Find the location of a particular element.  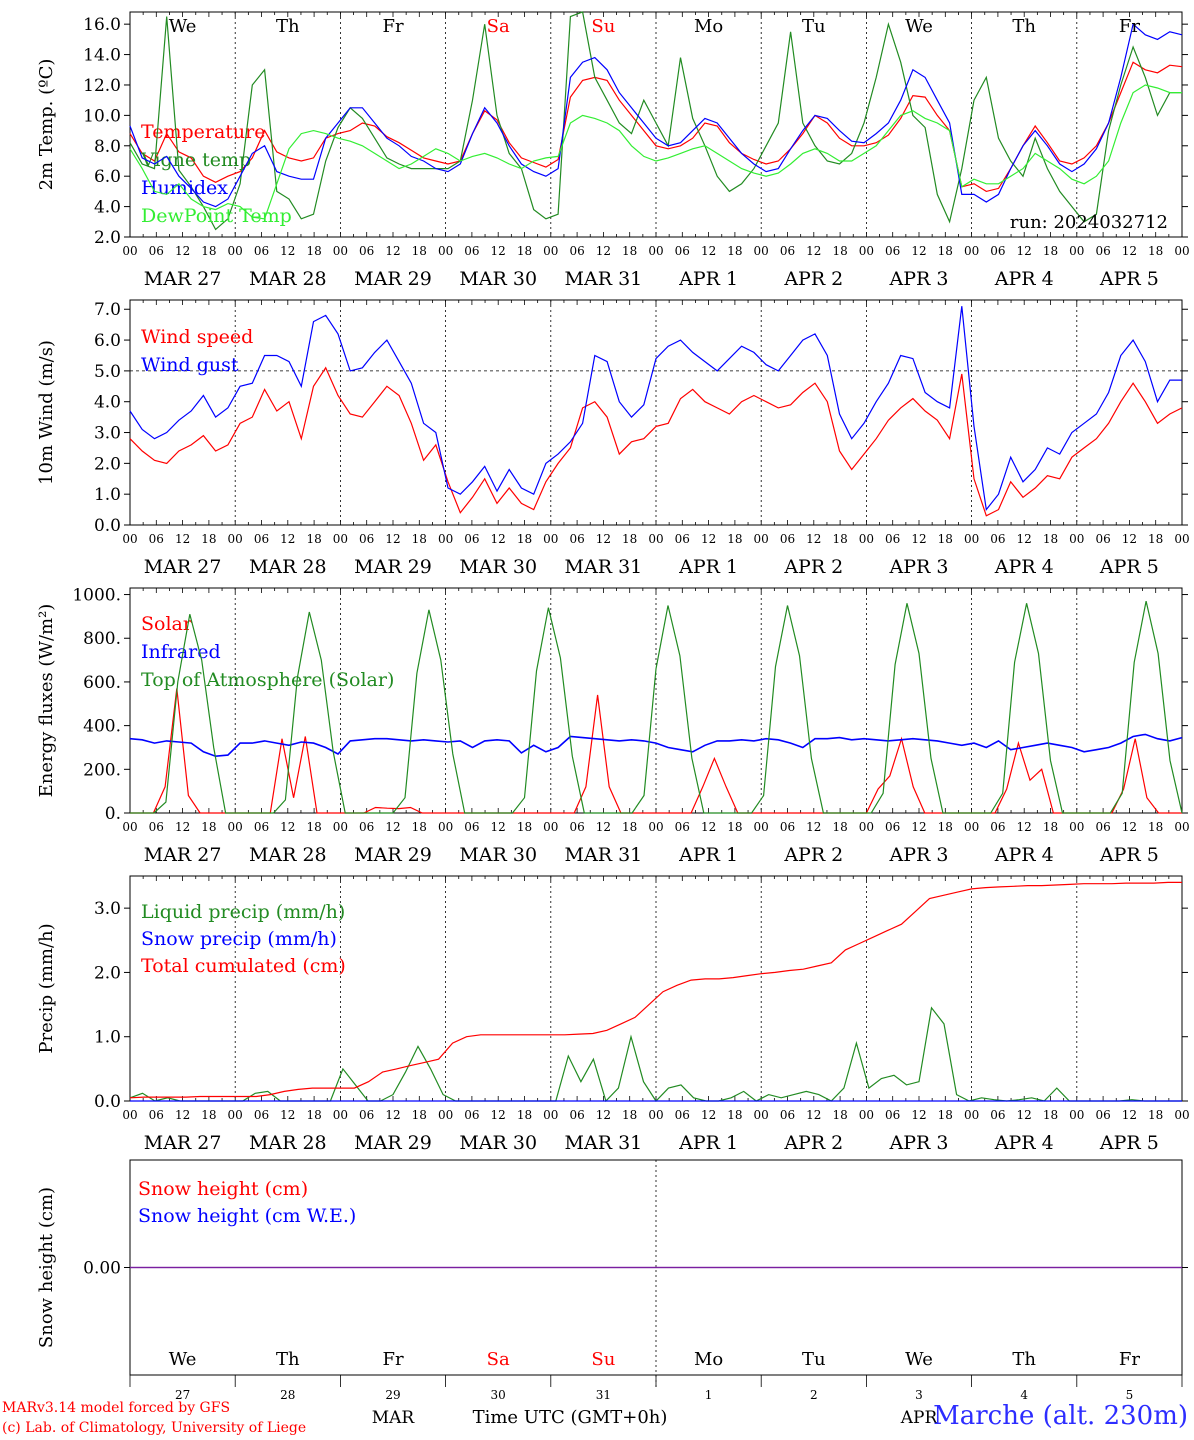

weekday-label: Tu is located at coordinates (814, 1359).